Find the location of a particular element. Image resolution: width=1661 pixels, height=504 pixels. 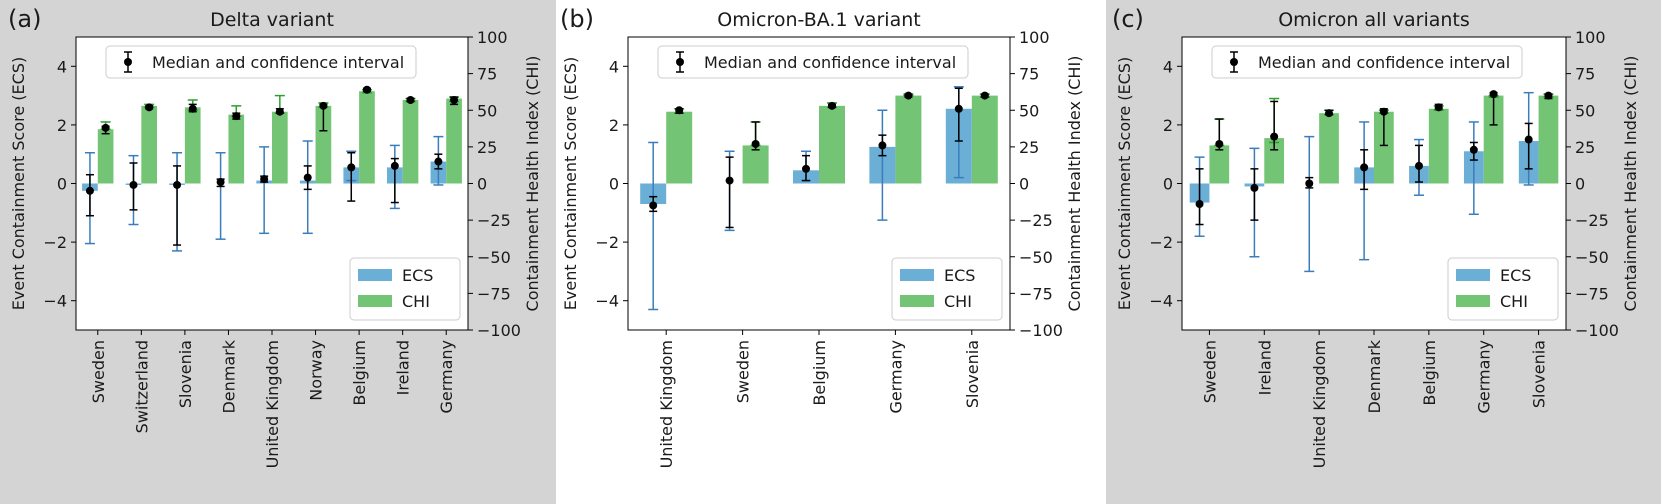

panel-label: (b) is located at coordinates (577, 19).